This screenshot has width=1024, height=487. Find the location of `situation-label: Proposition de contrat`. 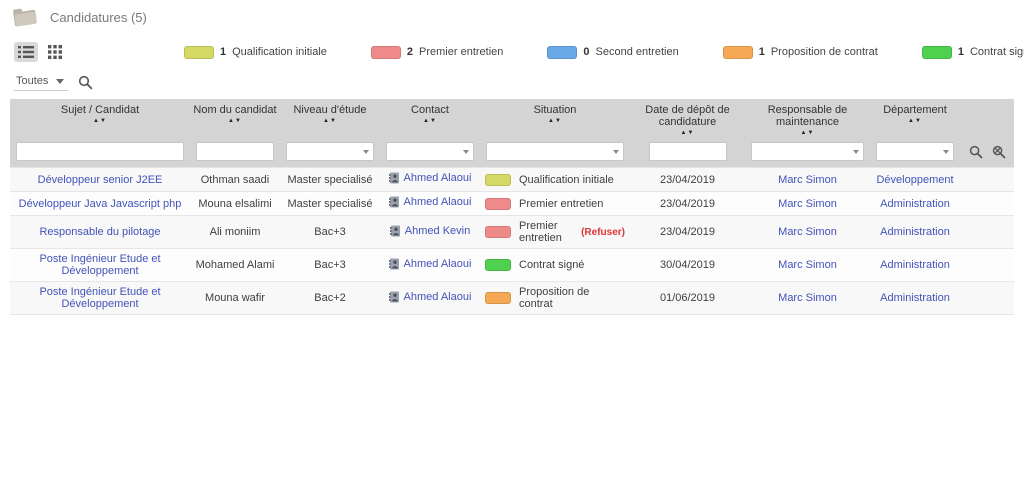

situation-label: Proposition de contrat is located at coordinates (554, 298).